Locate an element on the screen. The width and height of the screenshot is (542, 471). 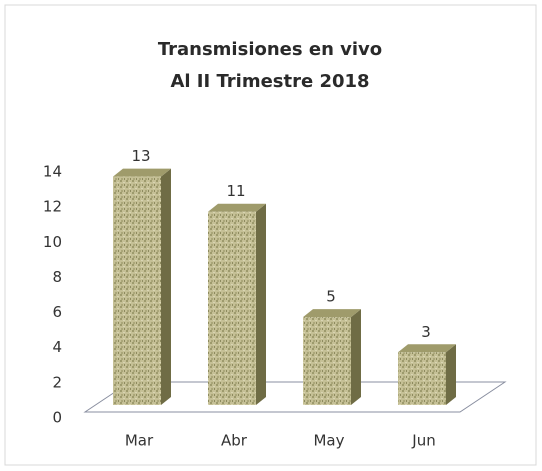
y-tick-label: 2 is located at coordinates (57, 382).